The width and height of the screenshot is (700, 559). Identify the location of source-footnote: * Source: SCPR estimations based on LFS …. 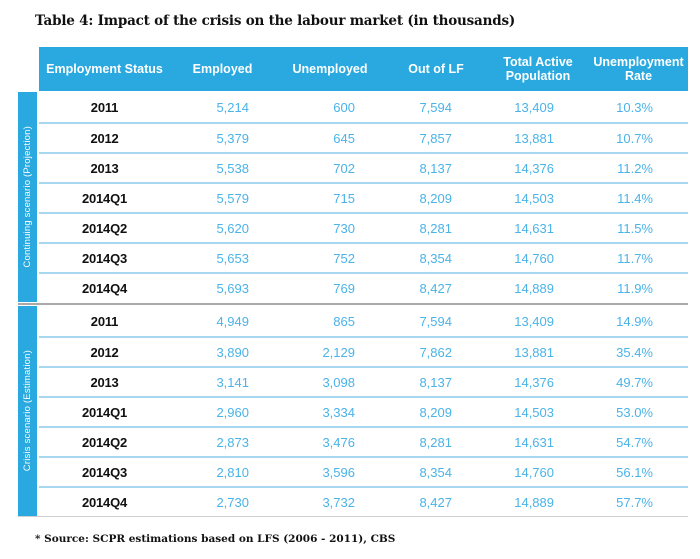
(215, 539).